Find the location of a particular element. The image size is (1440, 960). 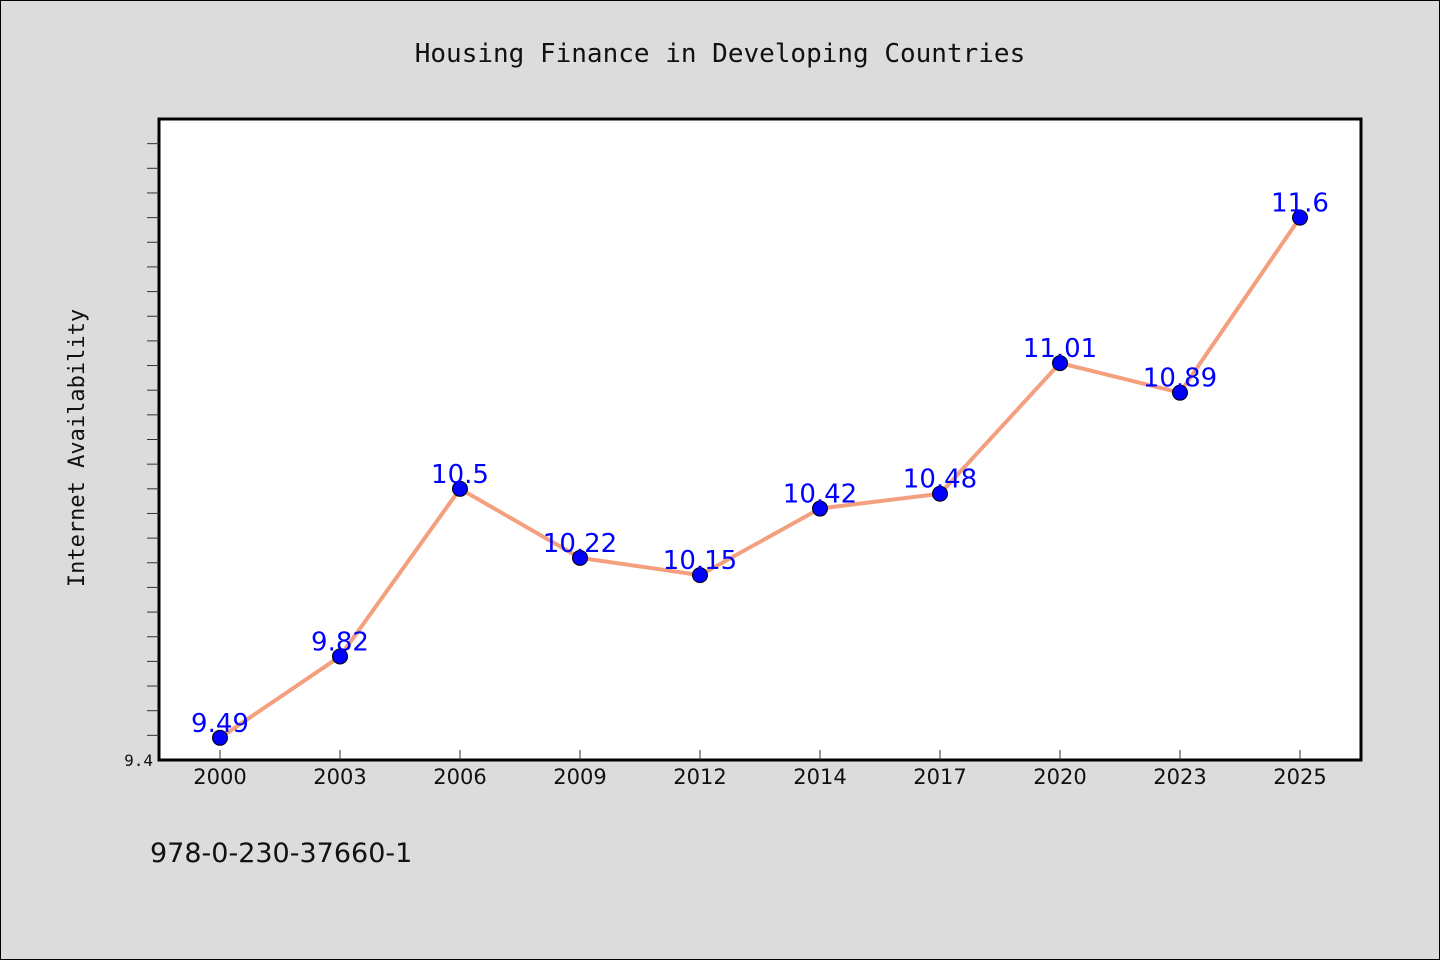

x-tick-label: 2003 is located at coordinates (339, 777).